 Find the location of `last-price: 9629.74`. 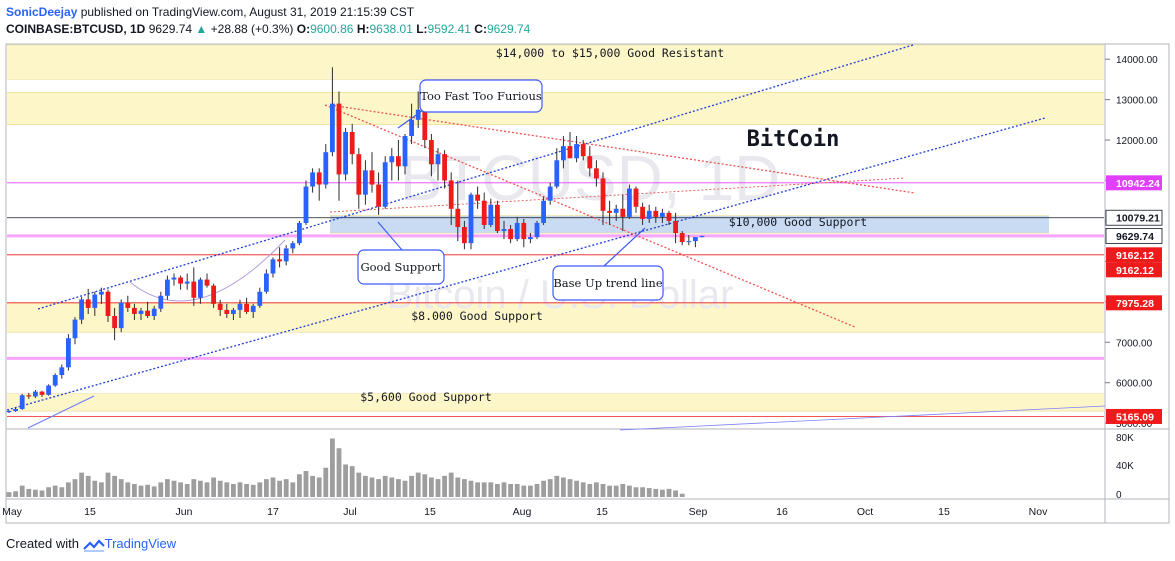

last-price: 9629.74 is located at coordinates (170, 29).